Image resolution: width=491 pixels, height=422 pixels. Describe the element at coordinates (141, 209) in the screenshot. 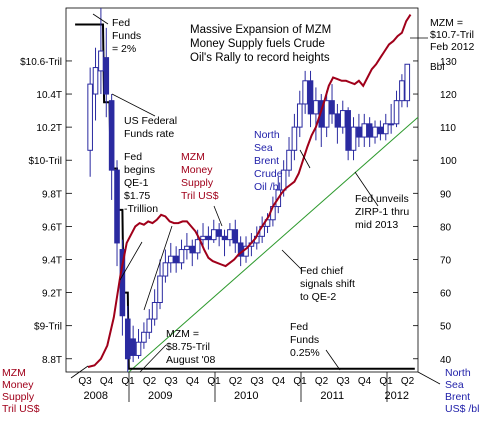

I see `annotation-line: -Trillion` at that location.